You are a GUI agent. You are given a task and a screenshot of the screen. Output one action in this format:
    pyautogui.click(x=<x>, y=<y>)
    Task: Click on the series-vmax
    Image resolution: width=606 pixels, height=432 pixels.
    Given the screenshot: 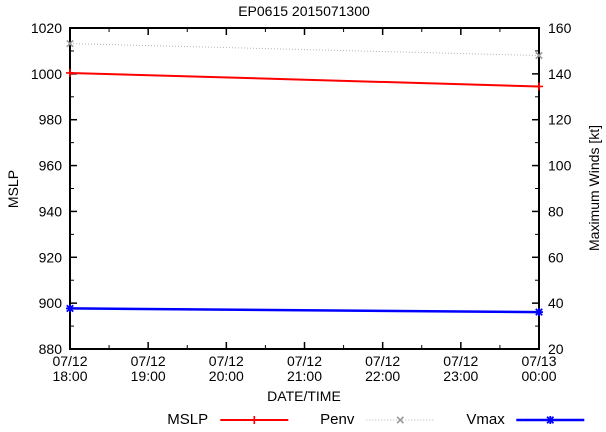 What is the action you would take?
    pyautogui.click(x=304, y=310)
    